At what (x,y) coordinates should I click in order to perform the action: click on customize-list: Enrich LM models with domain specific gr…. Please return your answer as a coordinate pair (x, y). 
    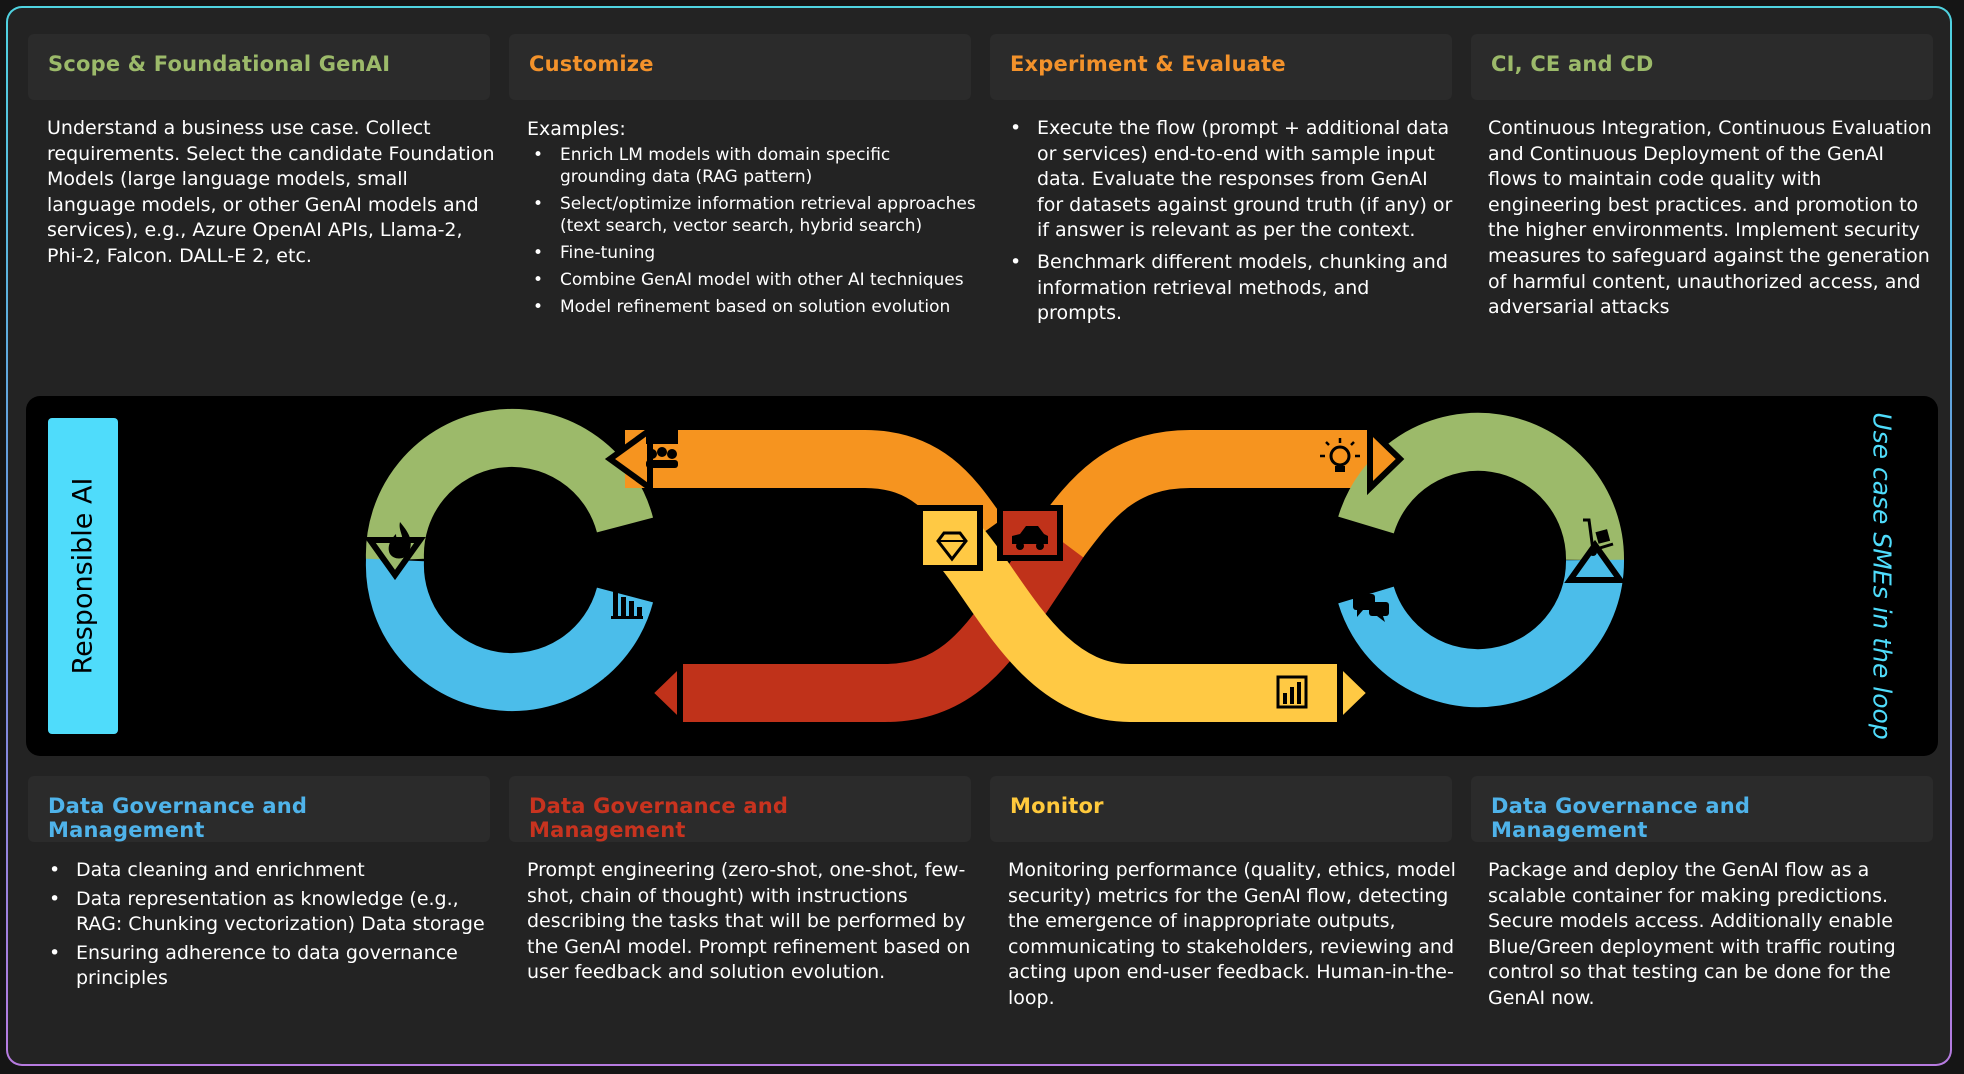
    Looking at the image, I should click on (753, 231).